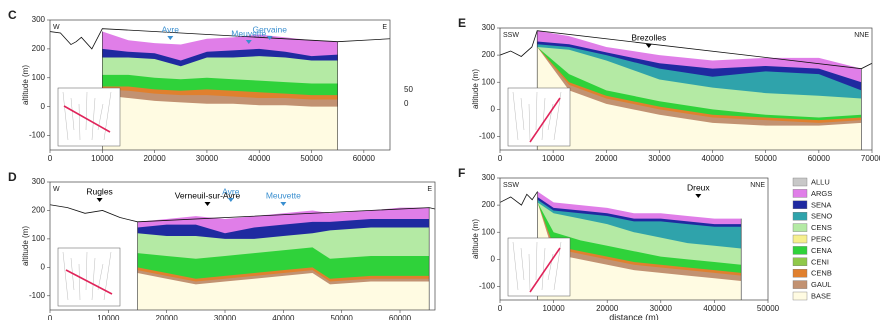 The height and width of the screenshot is (320, 880). What do you see at coordinates (220, 39) in the screenshot?
I see `topography` at bounding box center [220, 39].